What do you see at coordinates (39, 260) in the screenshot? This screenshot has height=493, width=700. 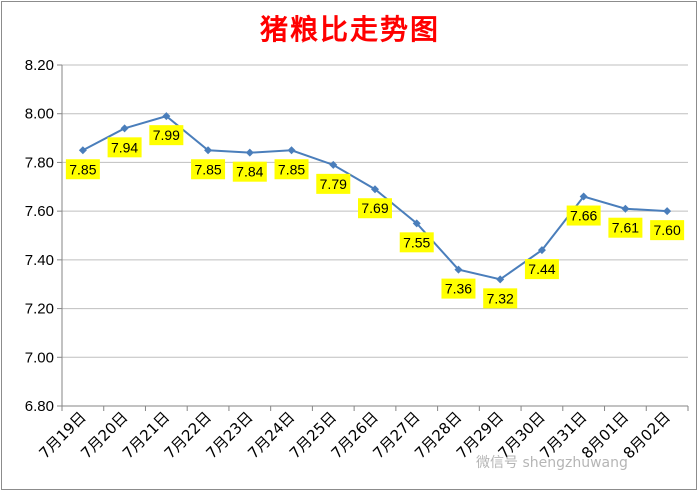 I see `y-tick-label: 7.40` at bounding box center [39, 260].